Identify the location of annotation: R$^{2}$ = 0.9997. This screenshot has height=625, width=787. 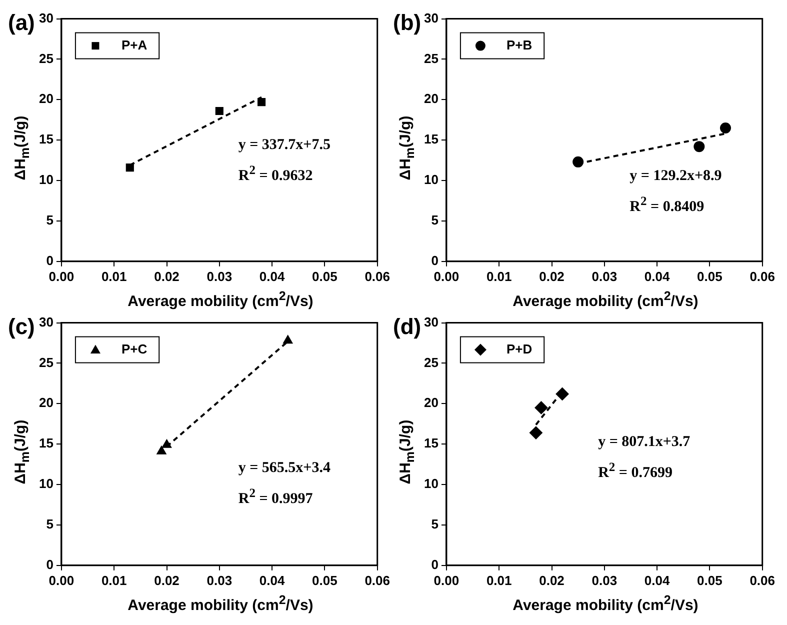
(276, 497).